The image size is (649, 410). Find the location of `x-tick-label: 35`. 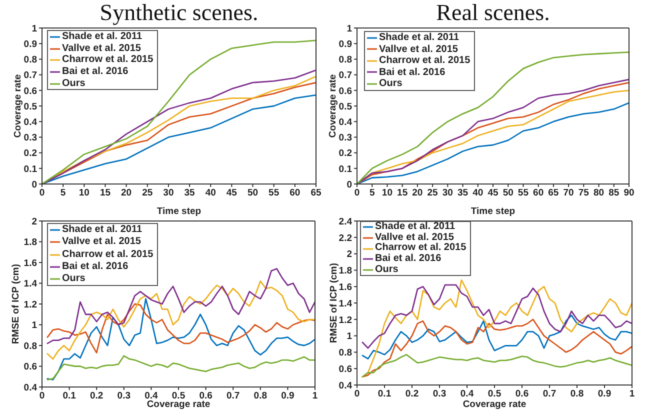

x-tick-label: 35 is located at coordinates (190, 193).